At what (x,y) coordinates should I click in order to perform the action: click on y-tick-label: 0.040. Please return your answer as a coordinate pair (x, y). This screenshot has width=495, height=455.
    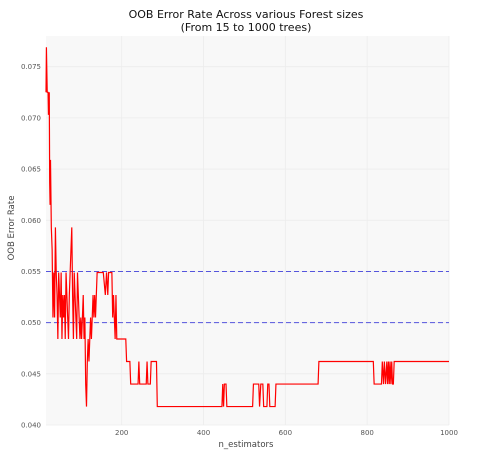
    Looking at the image, I should click on (31, 426).